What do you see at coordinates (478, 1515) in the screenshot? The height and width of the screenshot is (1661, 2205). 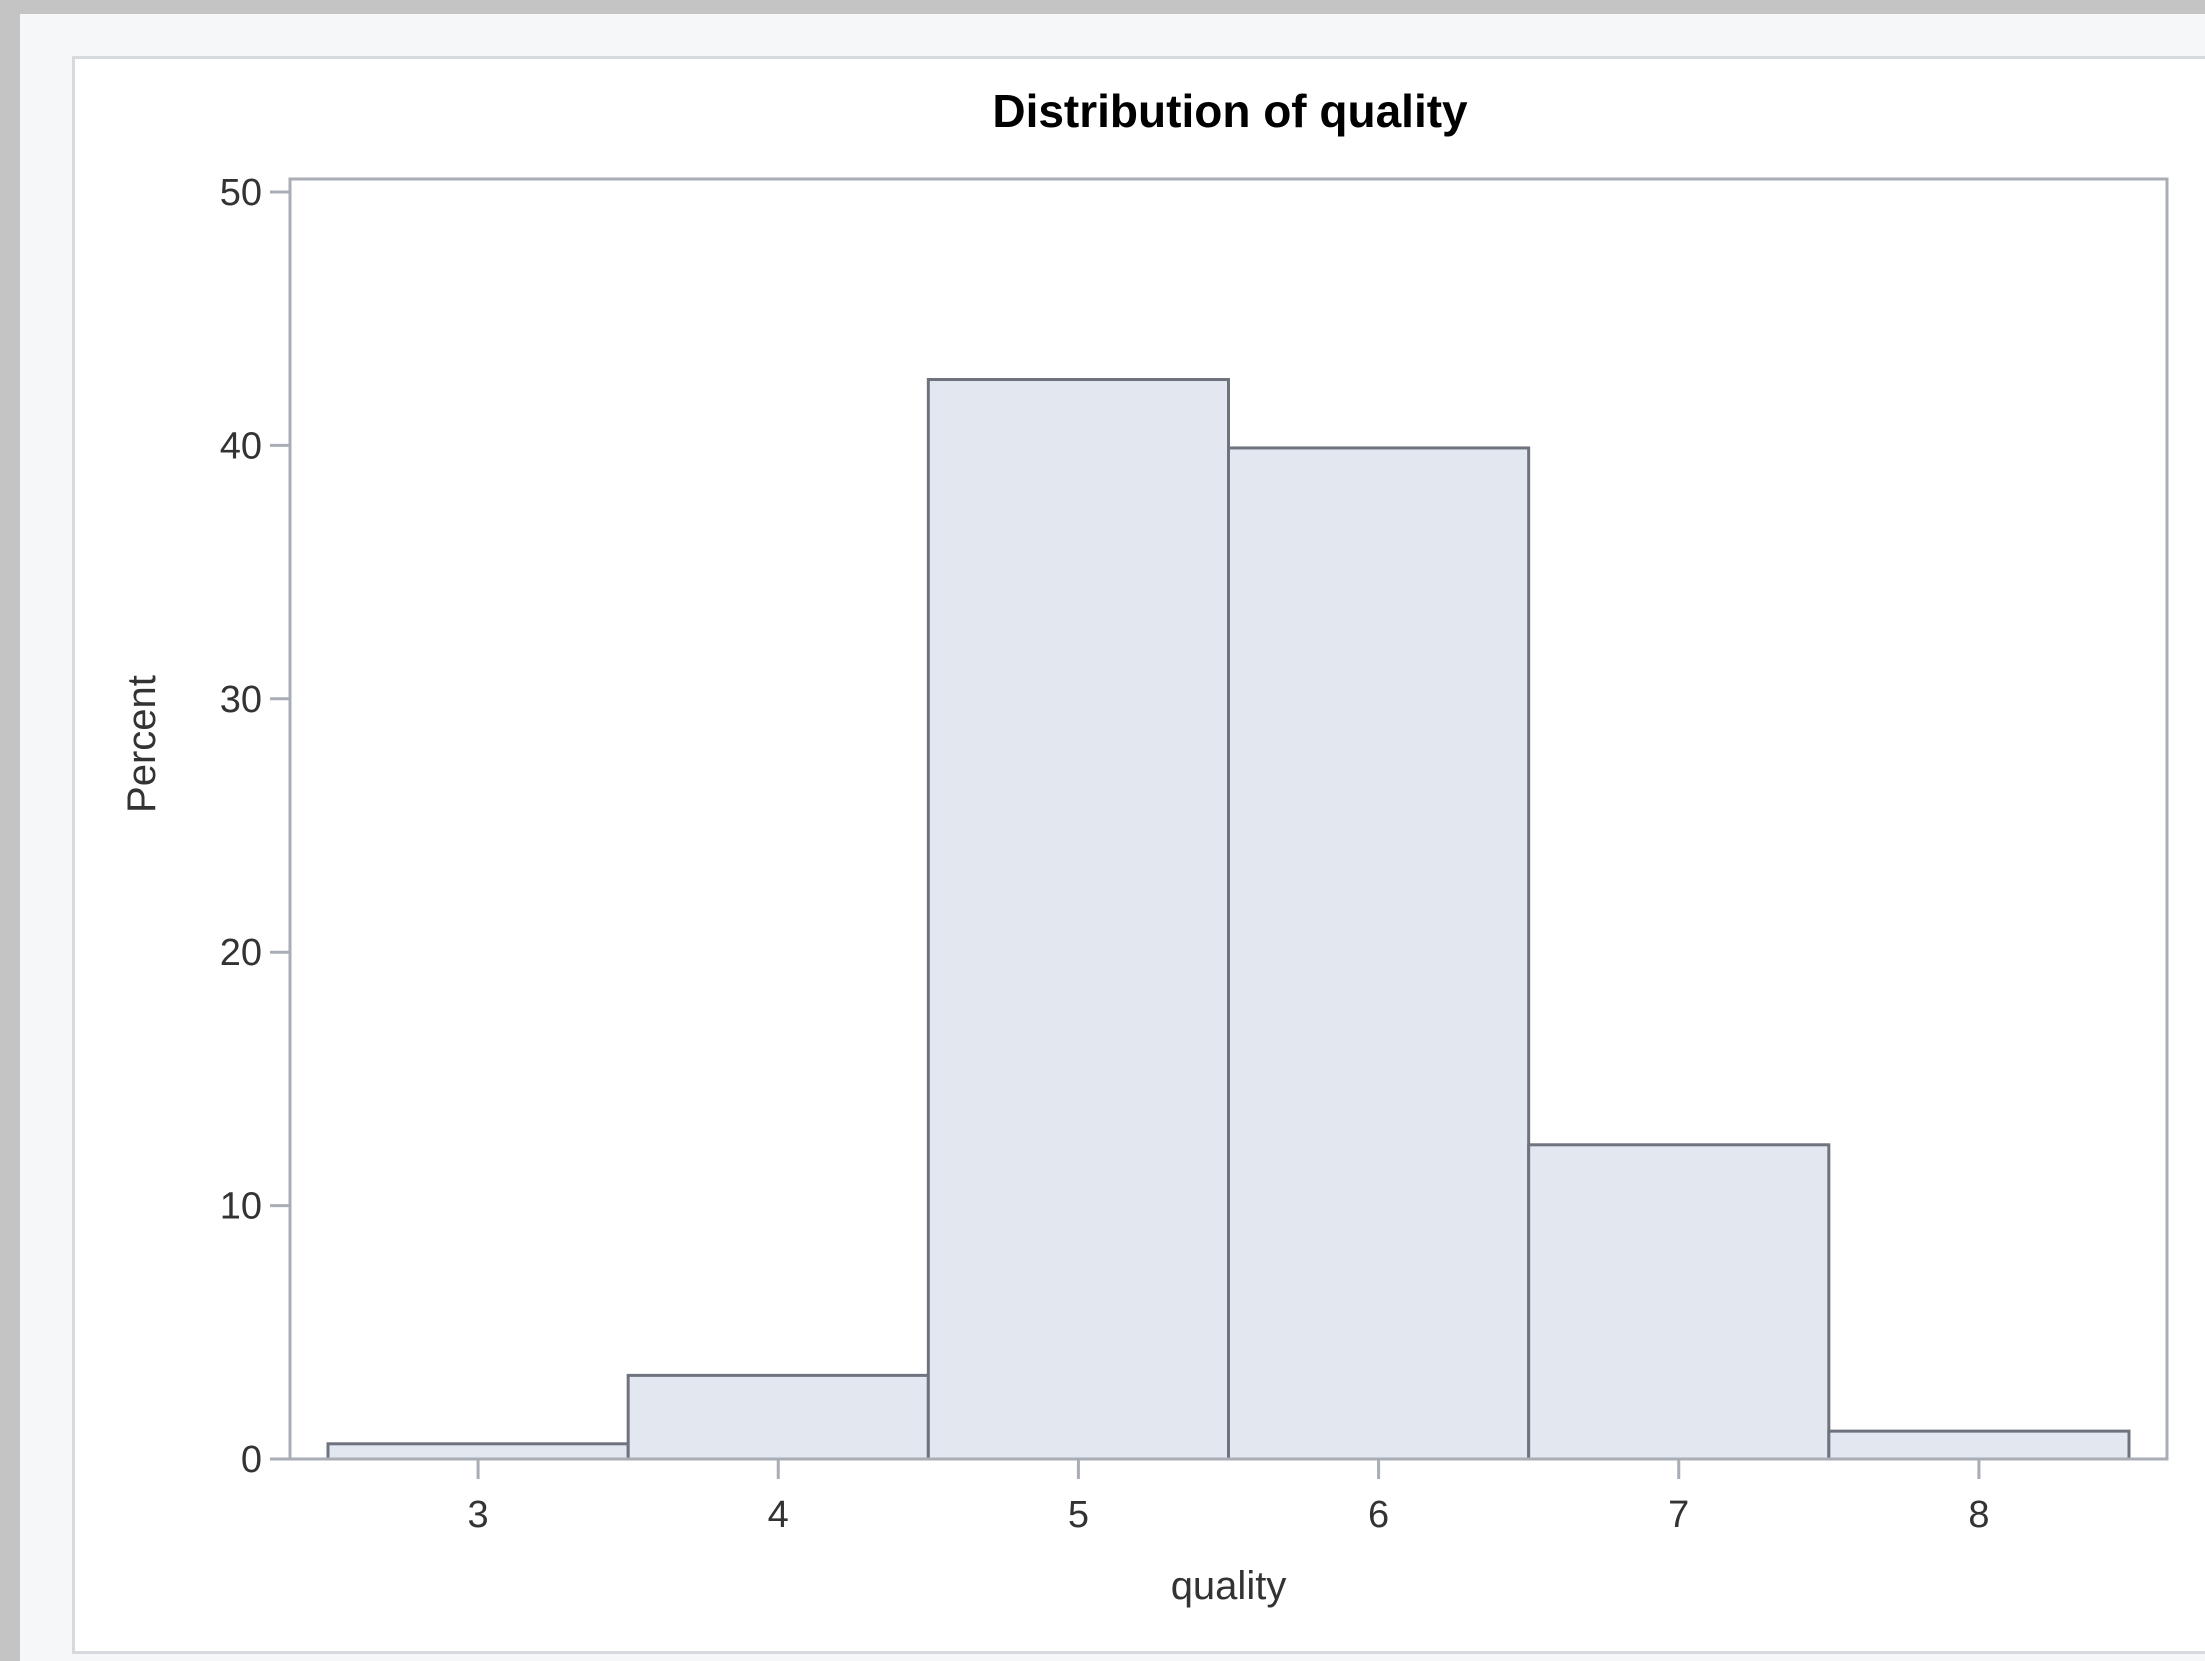 I see `x-tick-label-3: 3` at bounding box center [478, 1515].